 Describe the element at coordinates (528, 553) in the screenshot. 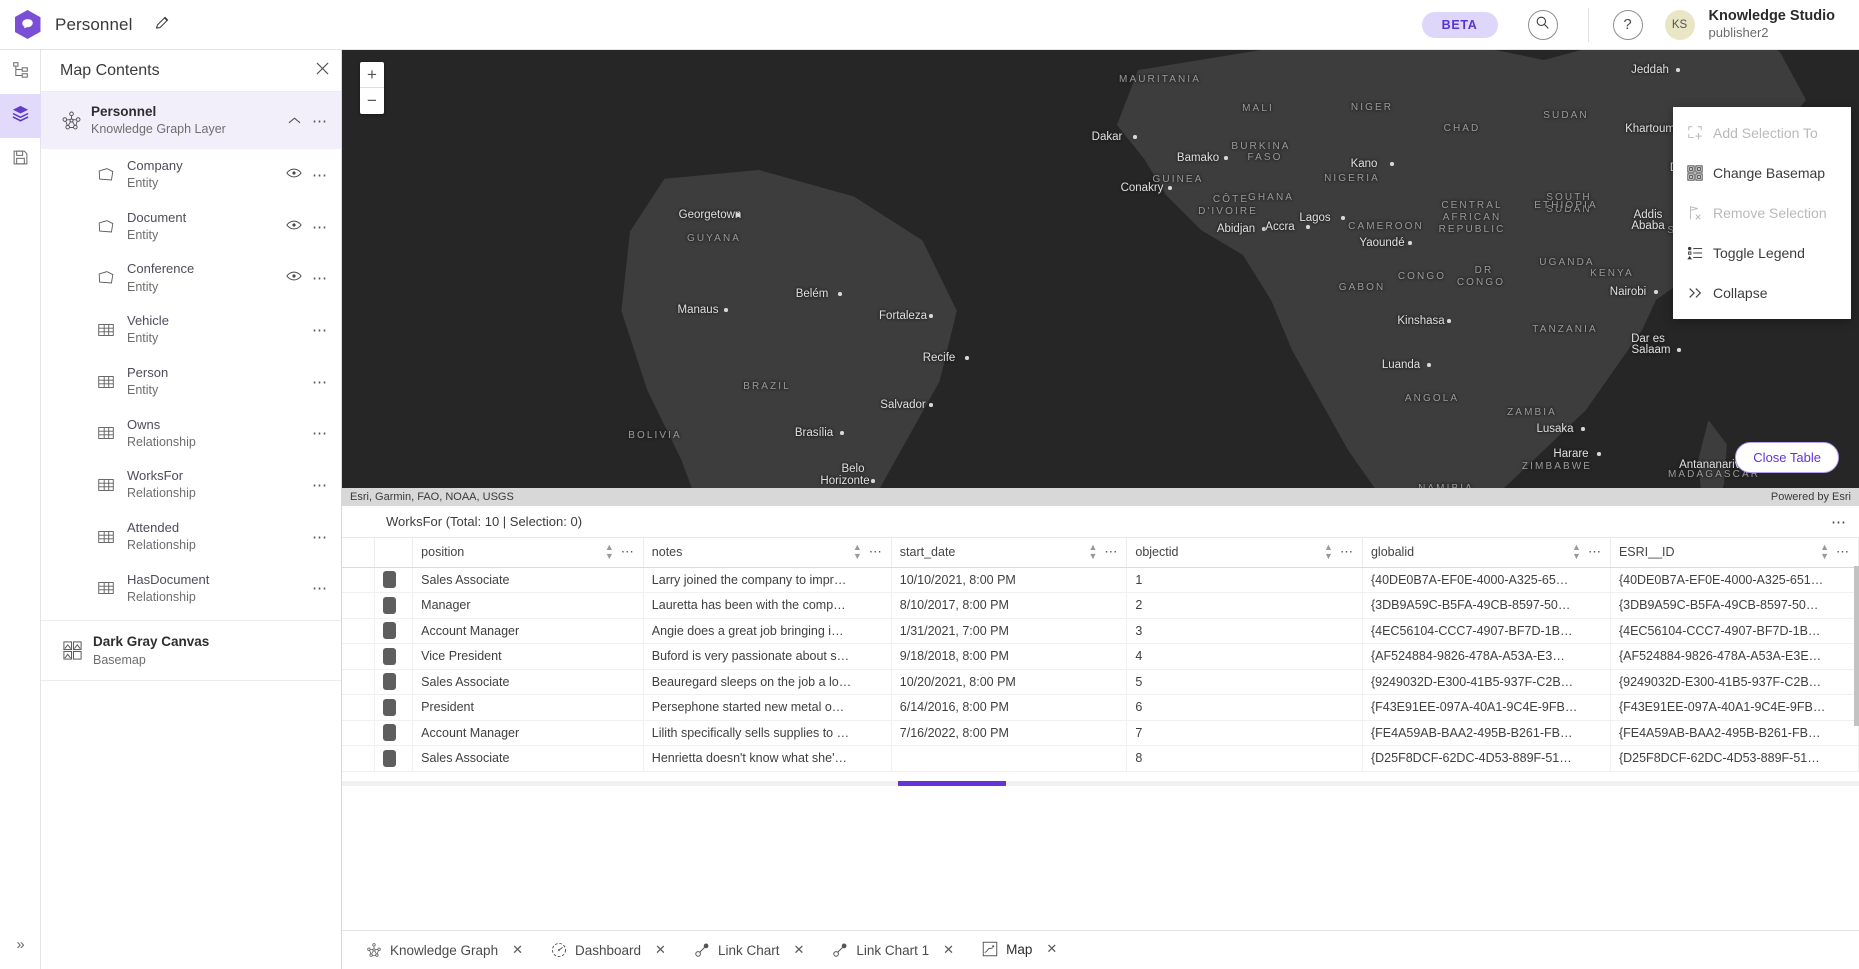

I see `column-header-position: position ▲ ▼ ⋯` at that location.